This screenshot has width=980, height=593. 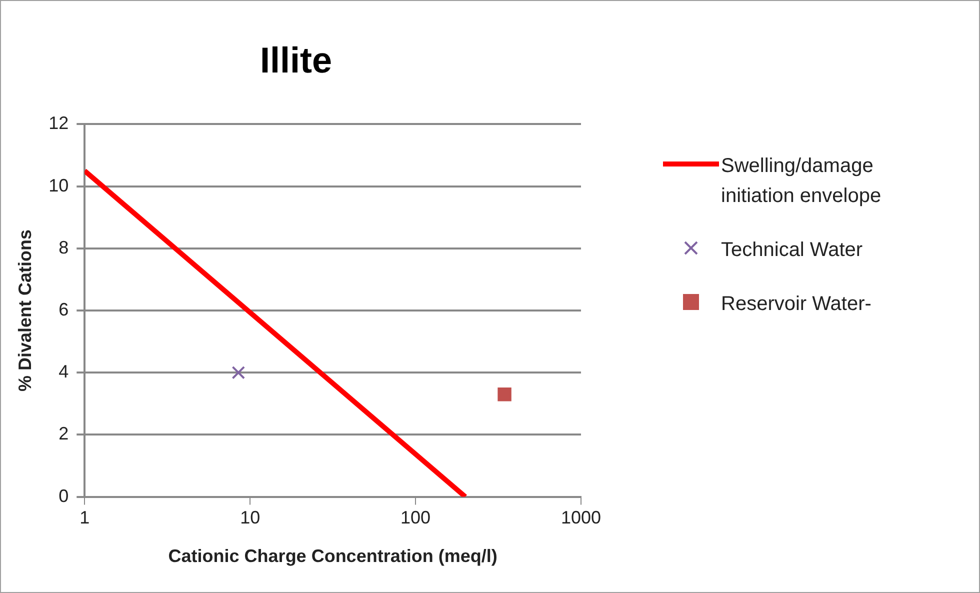 I want to click on x-tick-label: 1, so click(x=85, y=518).